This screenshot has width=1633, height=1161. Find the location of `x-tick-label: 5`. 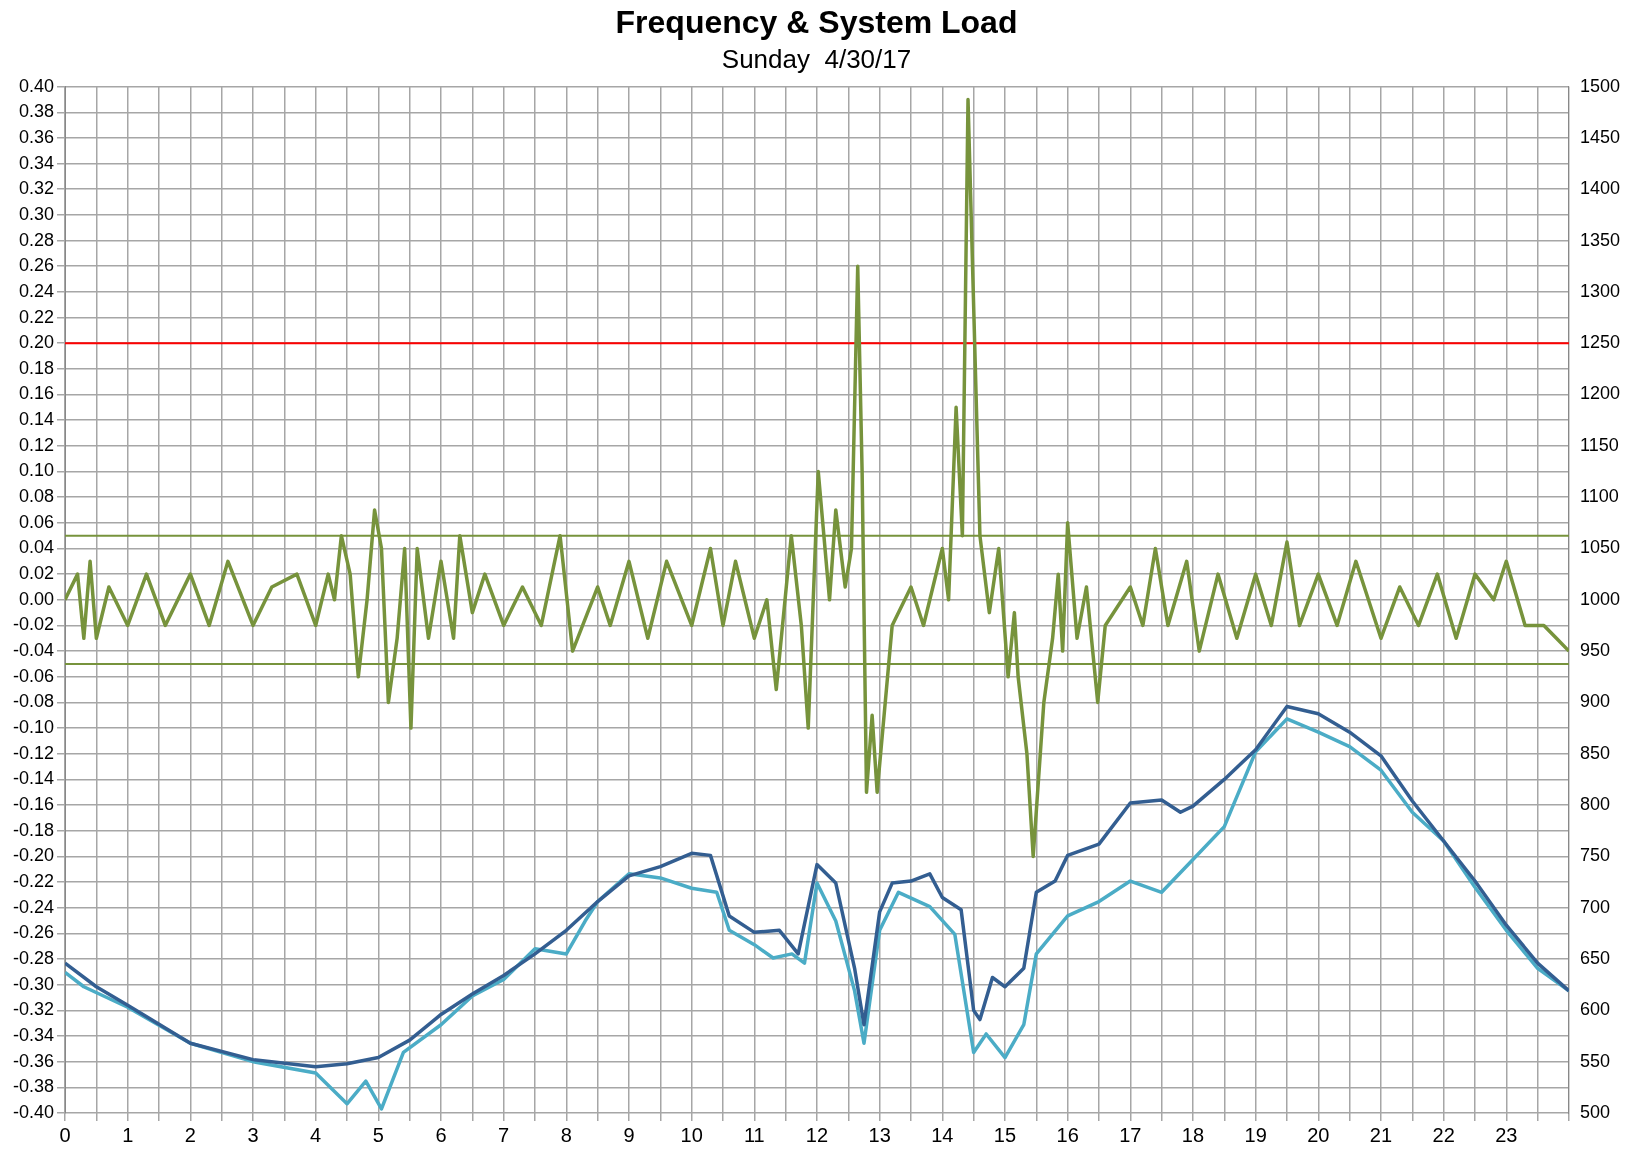

x-tick-label: 5 is located at coordinates (378, 1134).